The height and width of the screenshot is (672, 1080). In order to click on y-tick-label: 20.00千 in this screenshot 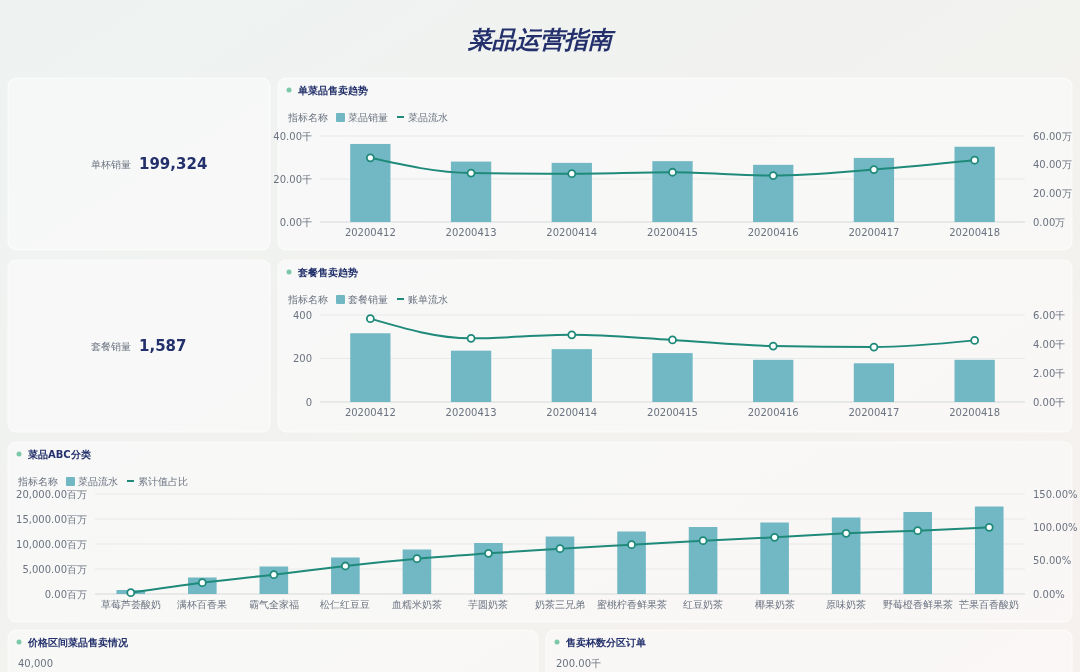, I will do `click(292, 179)`.